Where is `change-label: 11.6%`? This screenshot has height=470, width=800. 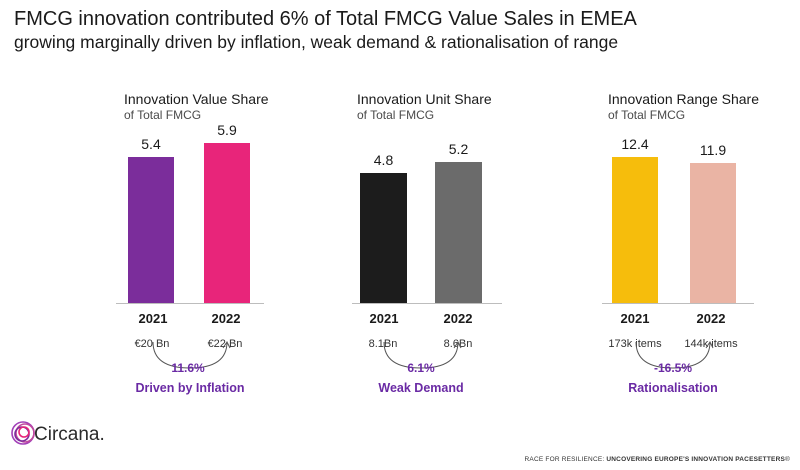
change-label: 11.6% is located at coordinates (188, 368).